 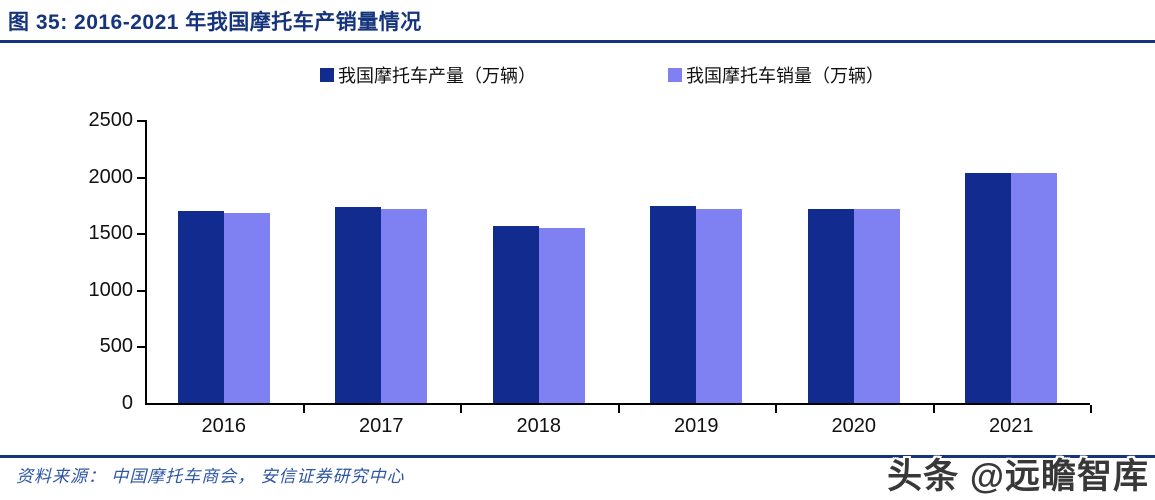 What do you see at coordinates (246, 308) in the screenshot?
I see `sales-bar-2016` at bounding box center [246, 308].